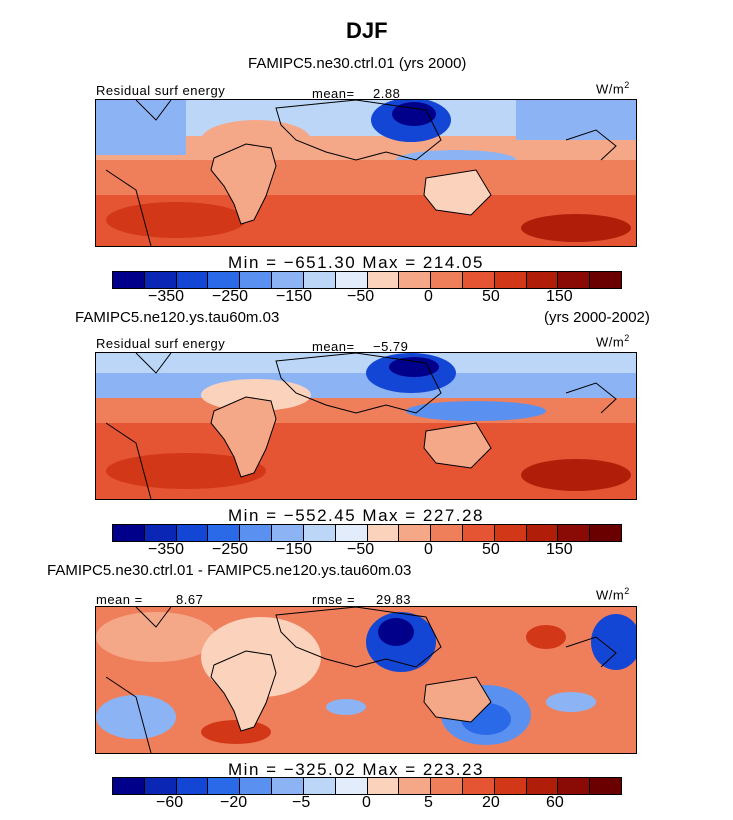 This screenshot has width=733, height=820. Describe the element at coordinates (613, 88) in the screenshot. I see `panel1-units: W/m2` at that location.